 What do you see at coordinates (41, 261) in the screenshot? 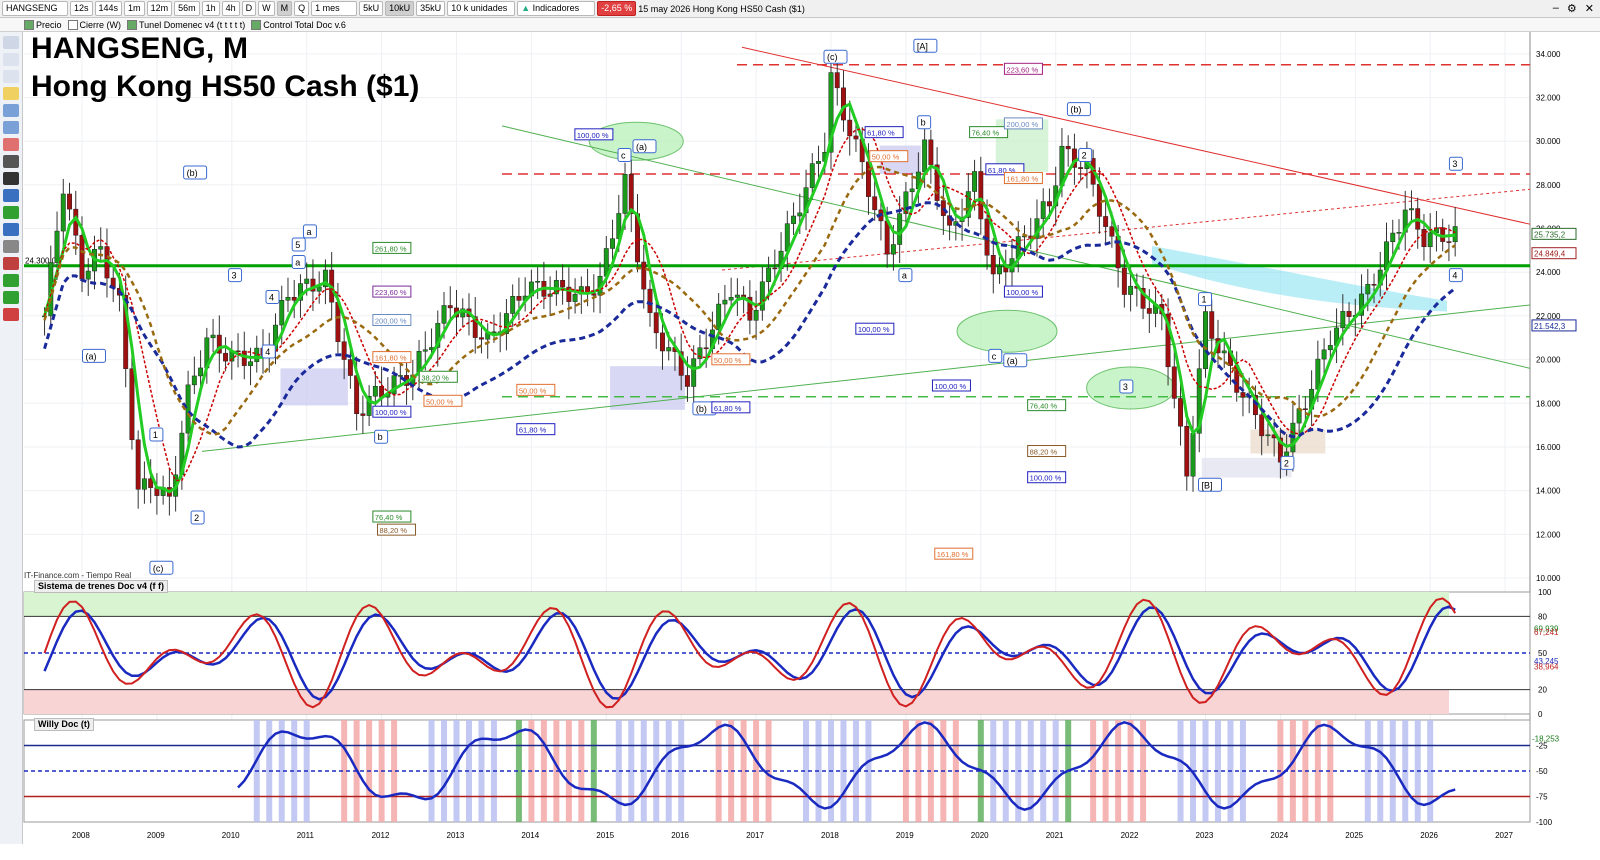
I see `level-label: 24.300,0` at bounding box center [41, 261].